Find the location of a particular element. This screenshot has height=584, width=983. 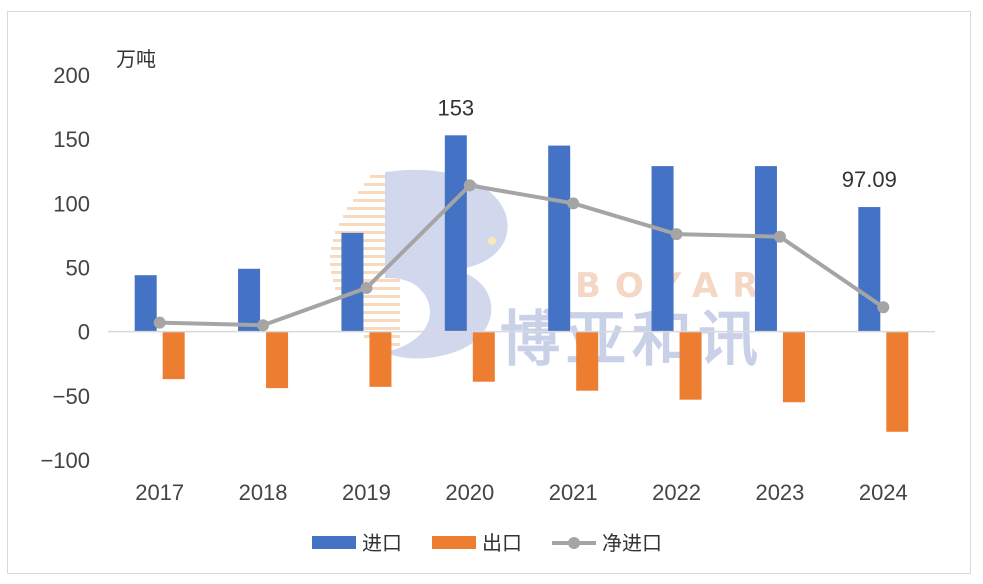

x-tick-label: 2023 is located at coordinates (779, 492).